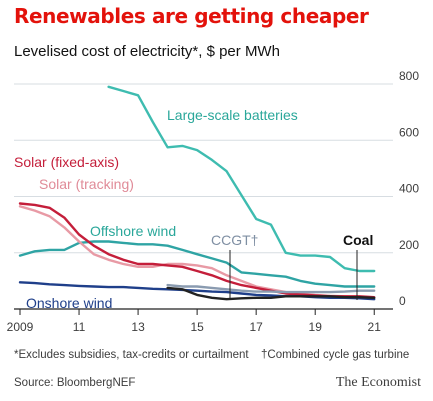  What do you see at coordinates (378, 382) in the screenshot?
I see `publisher-wordmark: The Economist` at bounding box center [378, 382].